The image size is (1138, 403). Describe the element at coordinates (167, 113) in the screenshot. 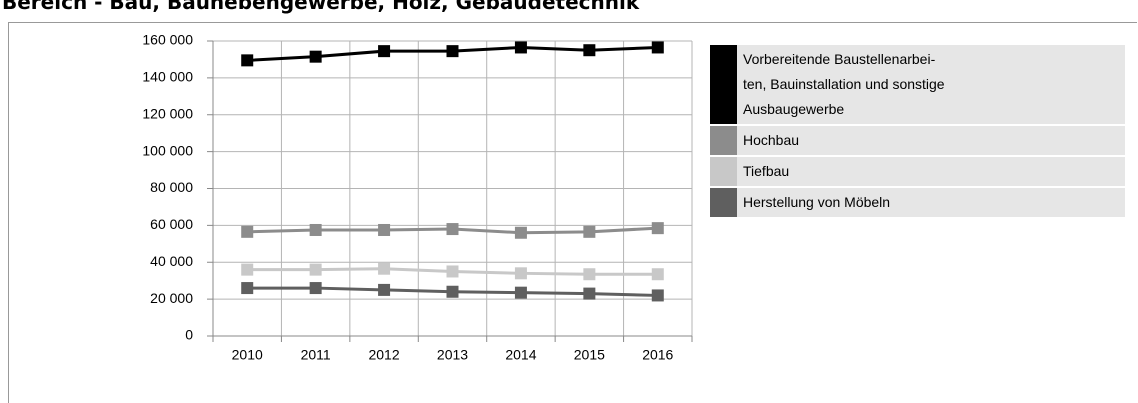

I see `y-tick-label: 120 000` at that location.